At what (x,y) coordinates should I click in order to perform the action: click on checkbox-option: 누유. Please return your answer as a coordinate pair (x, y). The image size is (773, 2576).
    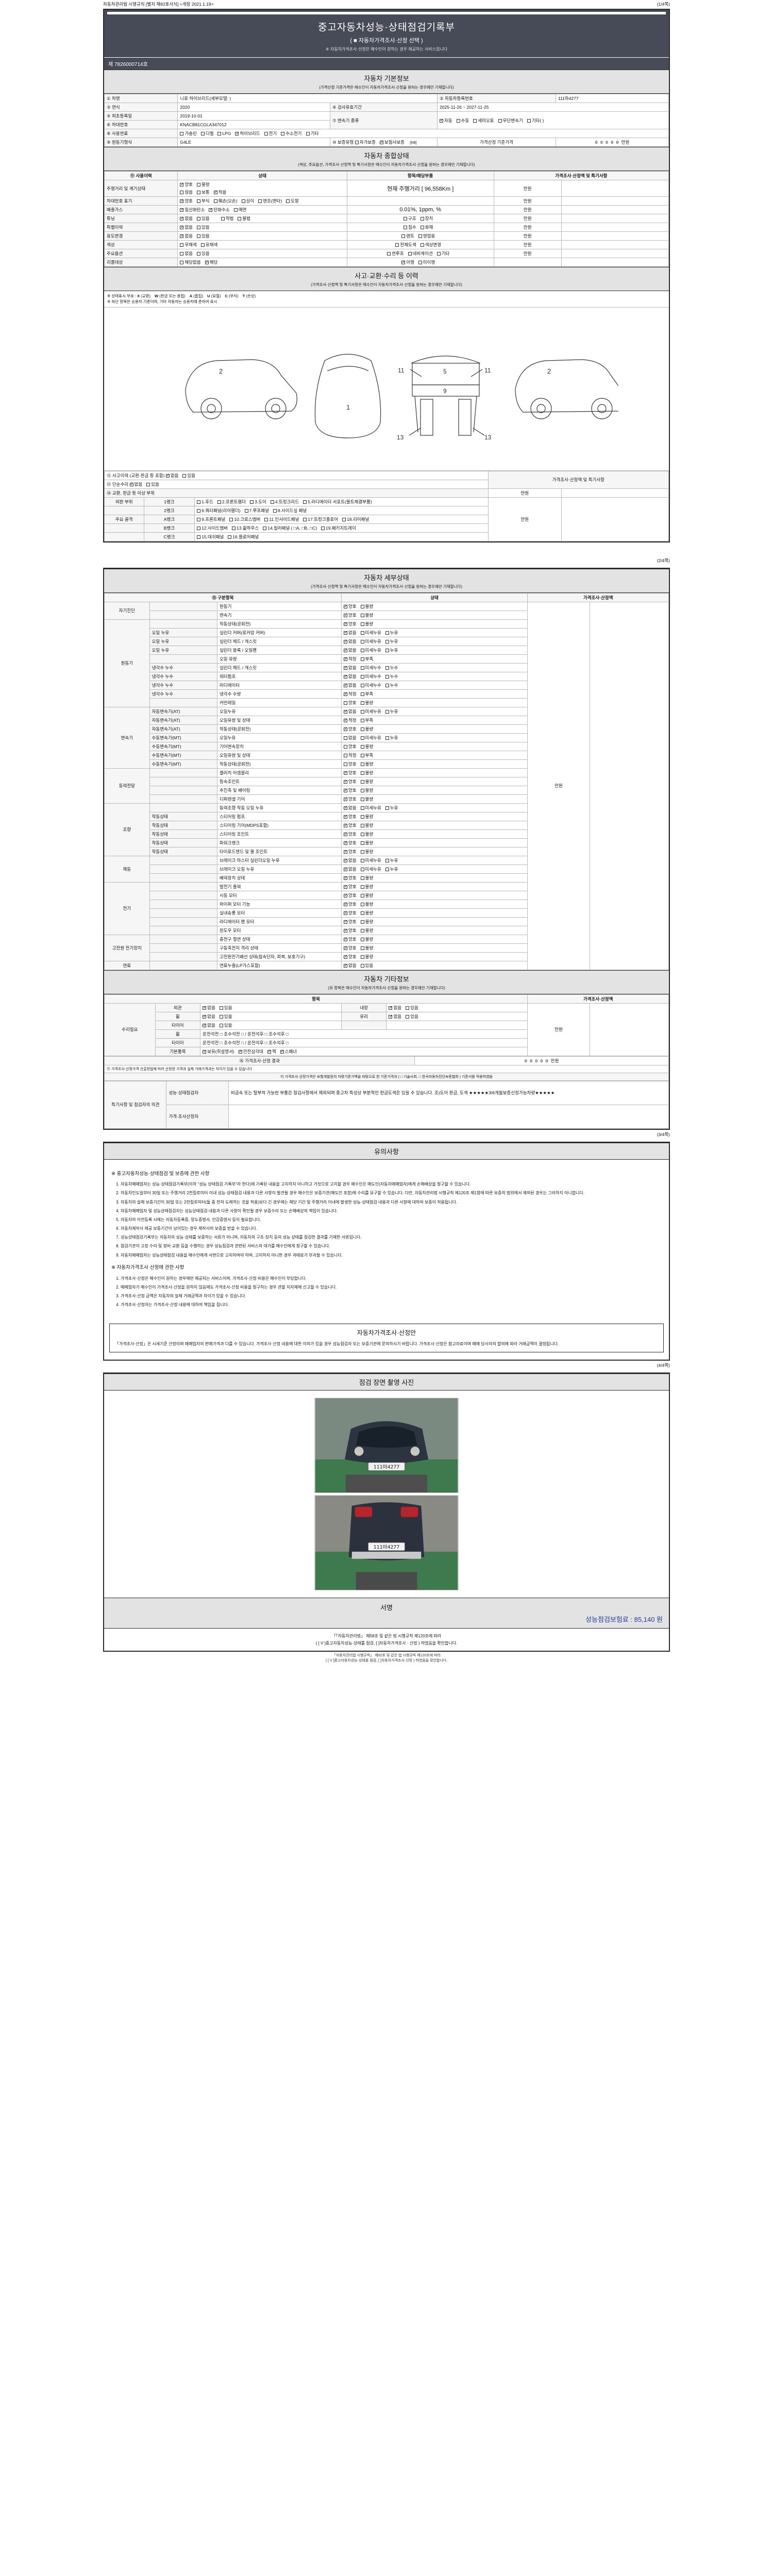
    Looking at the image, I should click on (391, 633).